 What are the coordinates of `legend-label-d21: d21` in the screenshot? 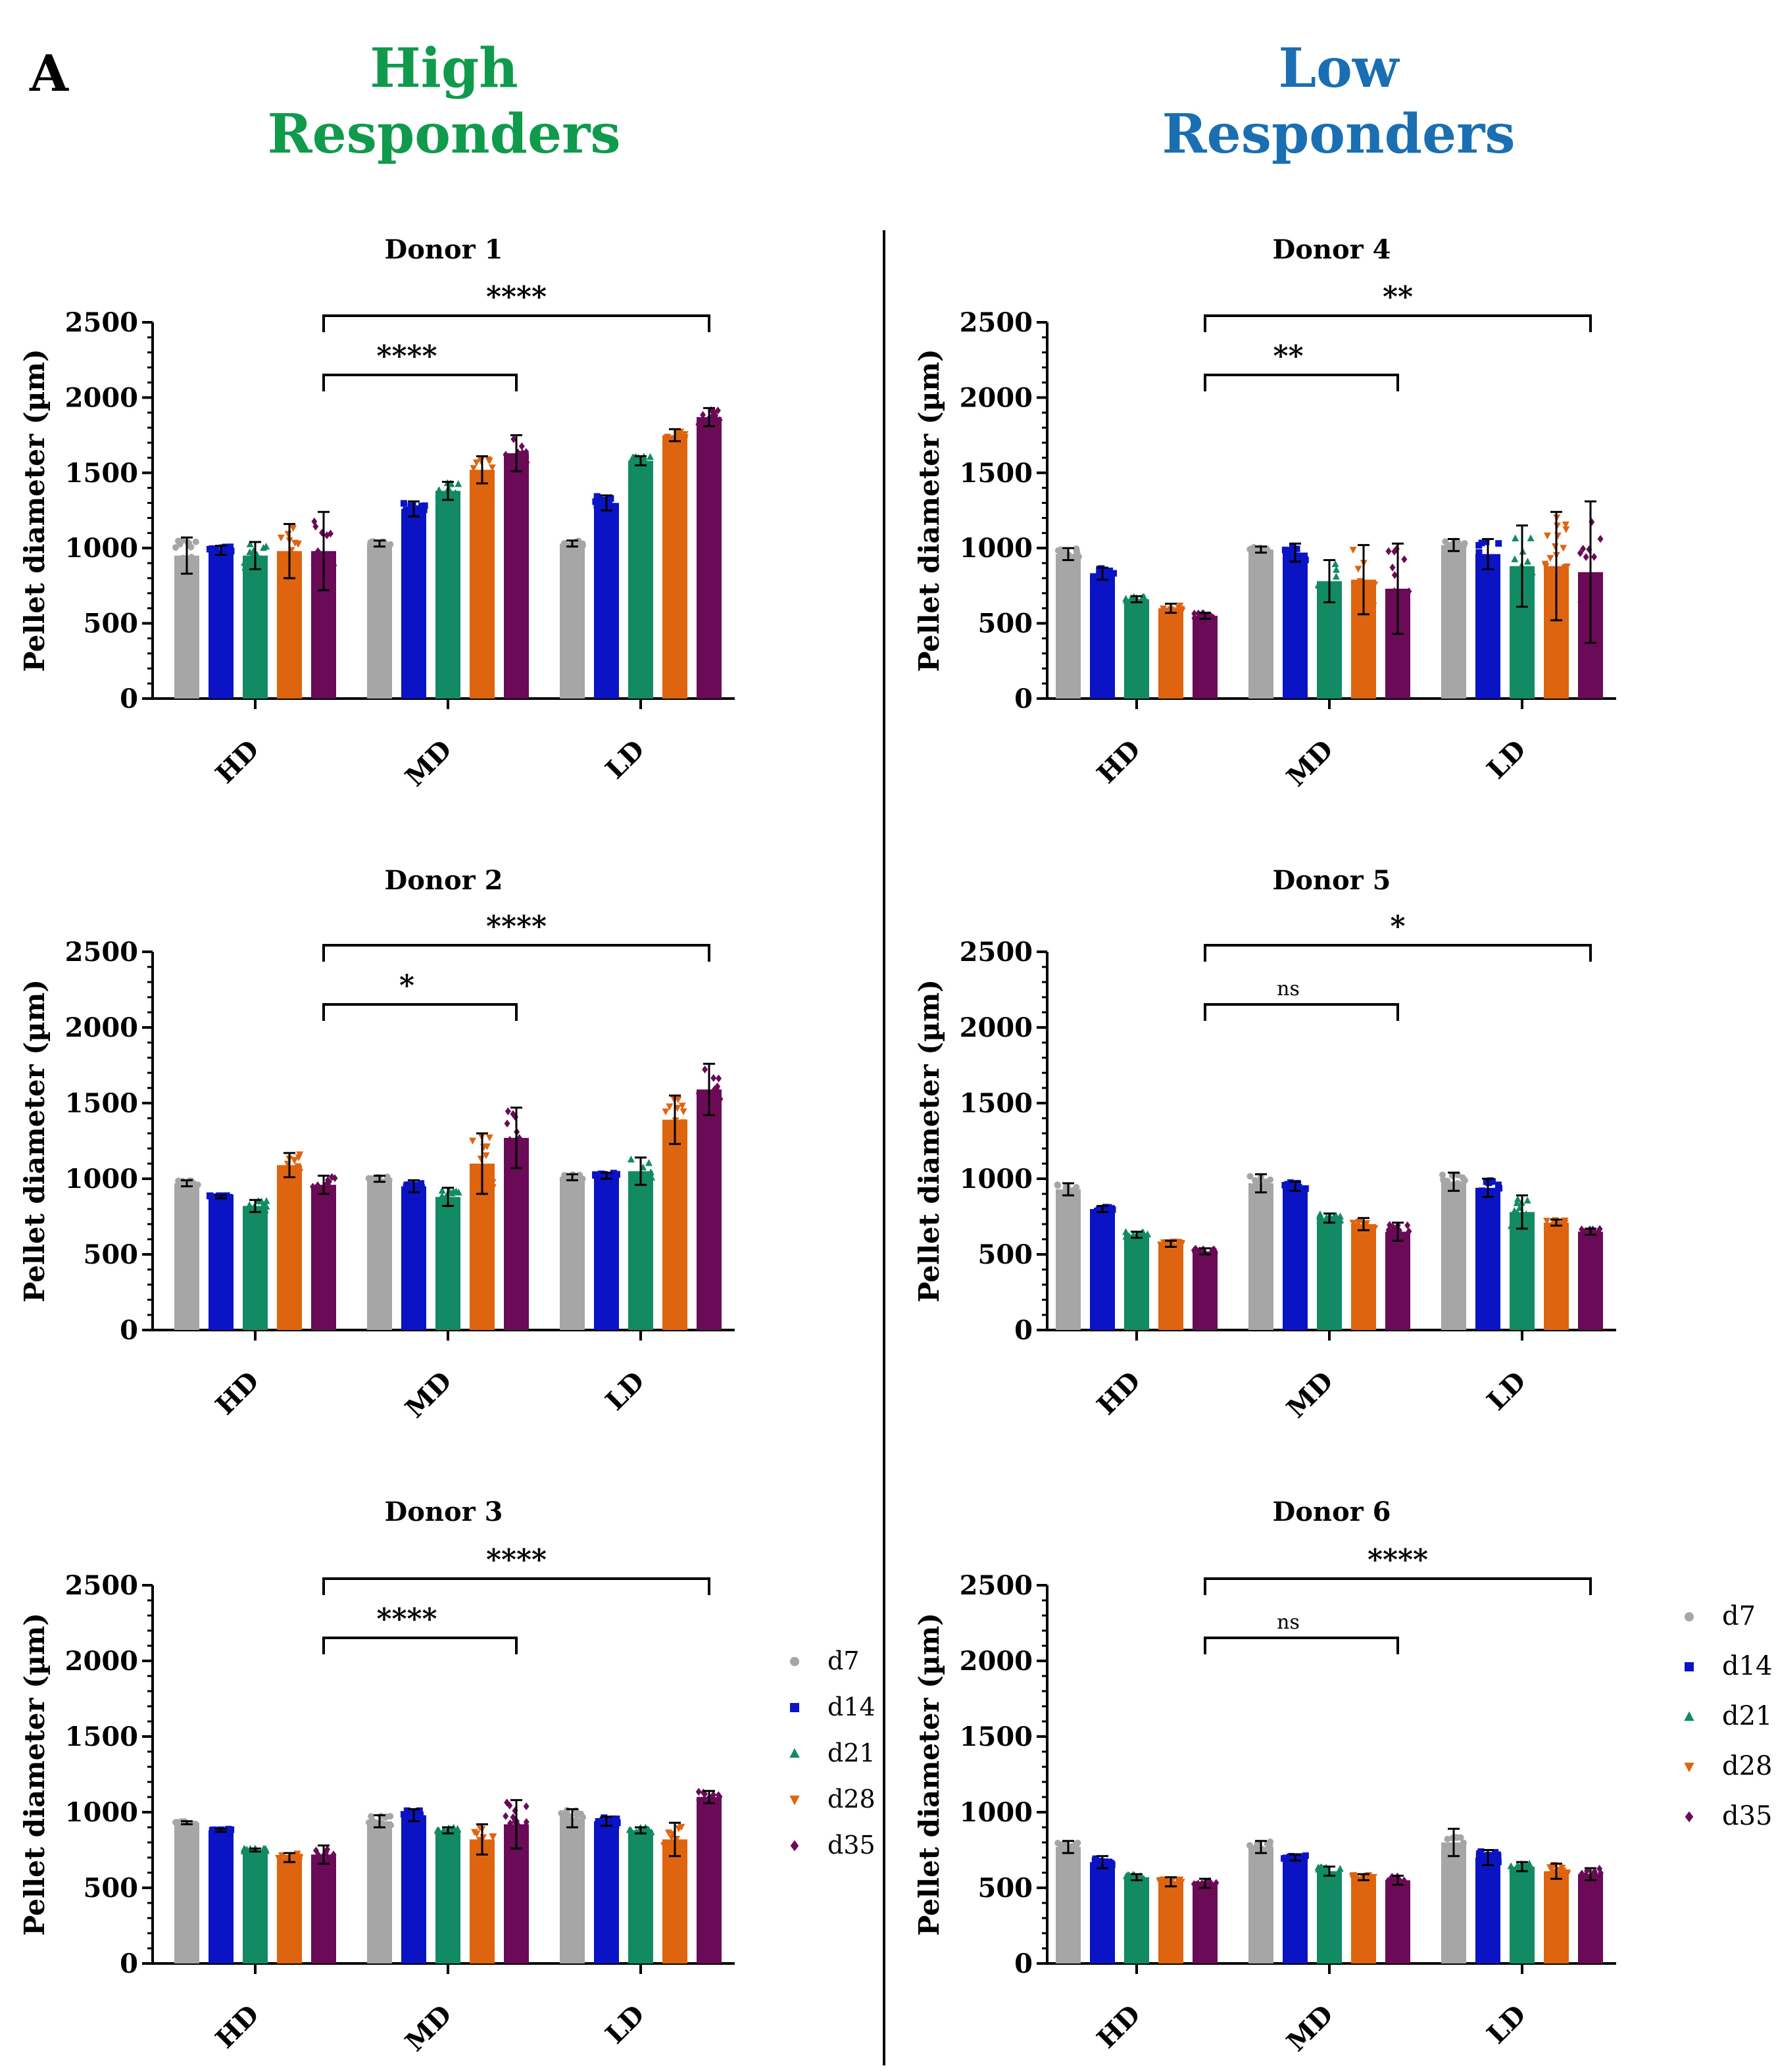 It's located at (851, 1753).